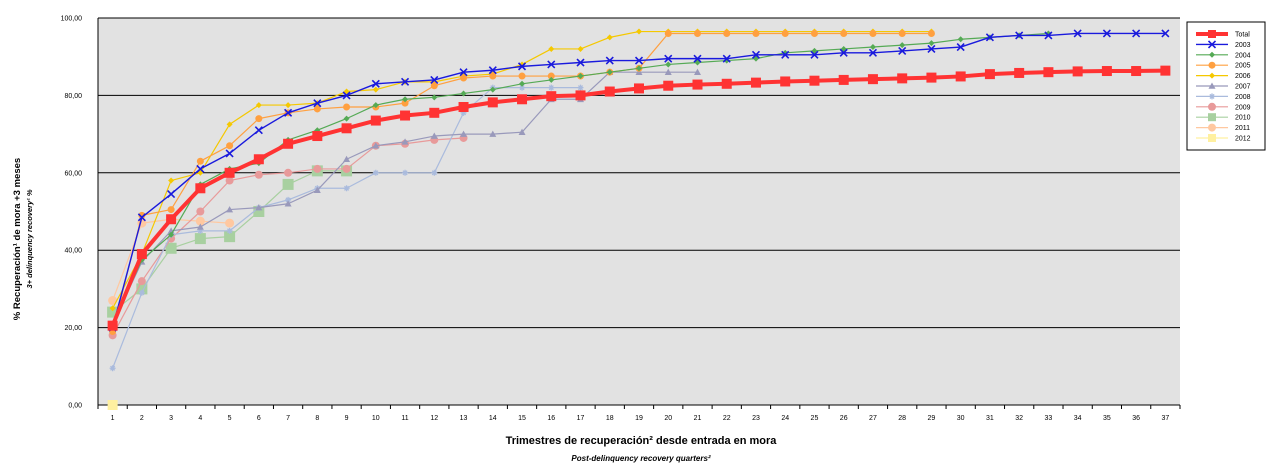 This screenshot has width=1269, height=467. I want to click on legend-label: Total, so click(1242, 35).